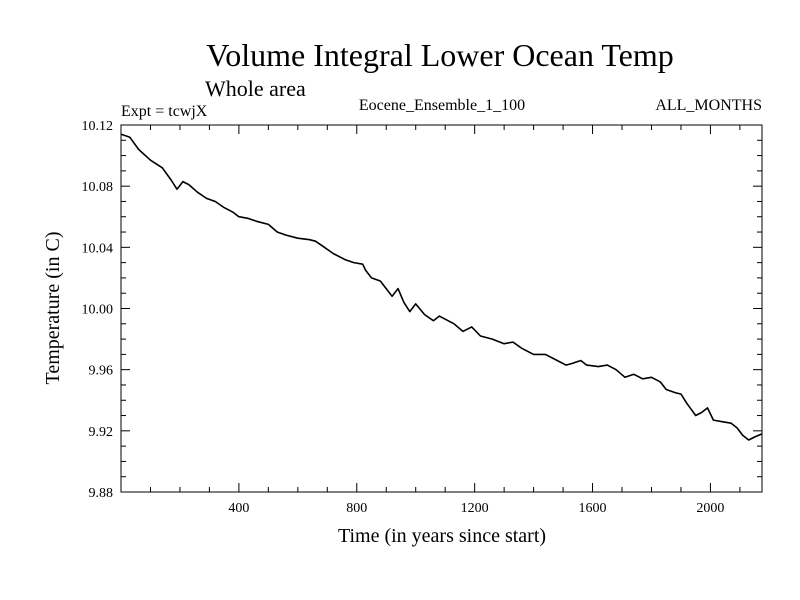  What do you see at coordinates (98, 187) in the screenshot?
I see `y-tick-label: 10.08` at bounding box center [98, 187].